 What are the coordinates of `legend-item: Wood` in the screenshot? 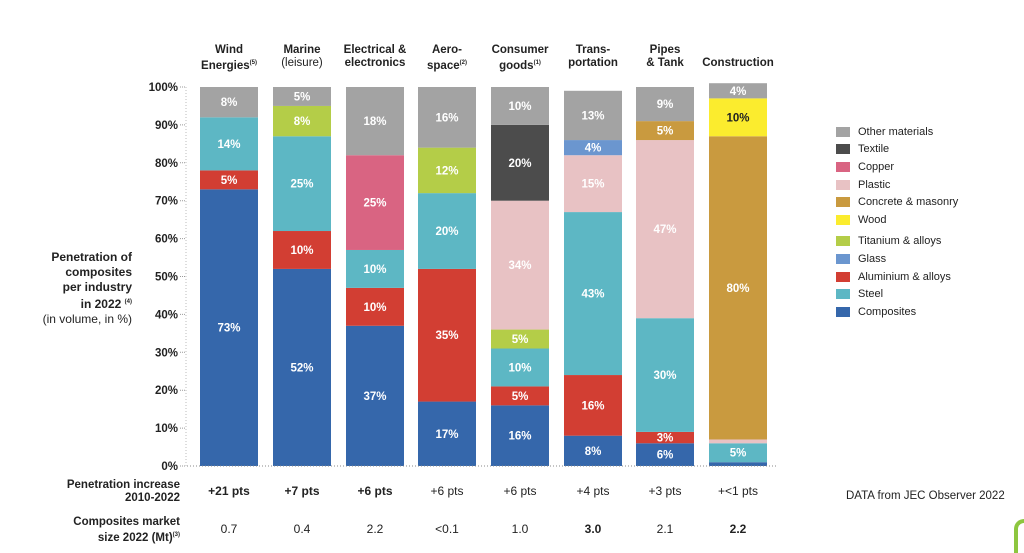 It's located at (897, 220).